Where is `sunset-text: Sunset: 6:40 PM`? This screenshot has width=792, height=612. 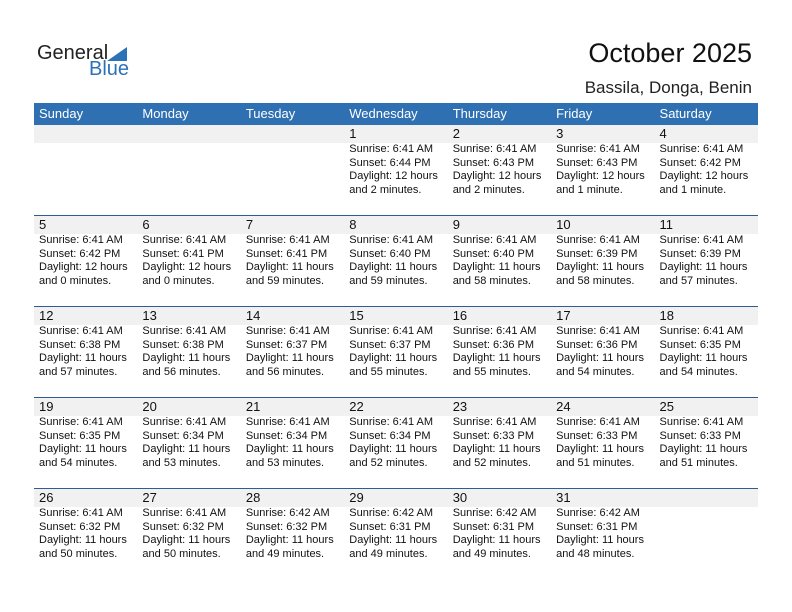 sunset-text: Sunset: 6:40 PM is located at coordinates (390, 253).